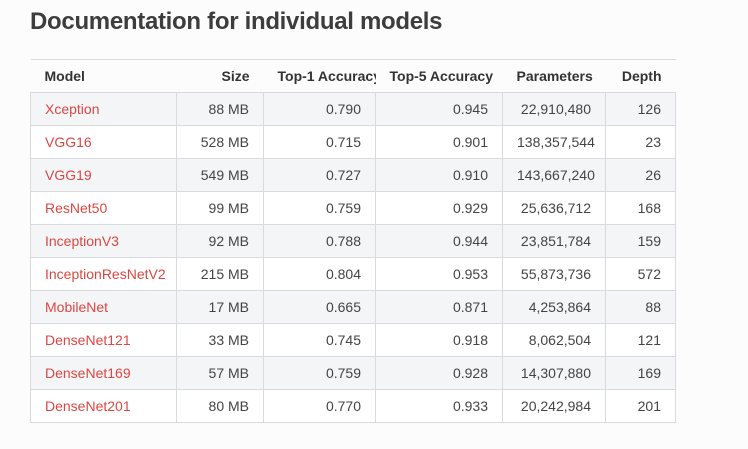 The width and height of the screenshot is (748, 449). What do you see at coordinates (554, 109) in the screenshot?
I see `parameters-cell: 22,910,480` at bounding box center [554, 109].